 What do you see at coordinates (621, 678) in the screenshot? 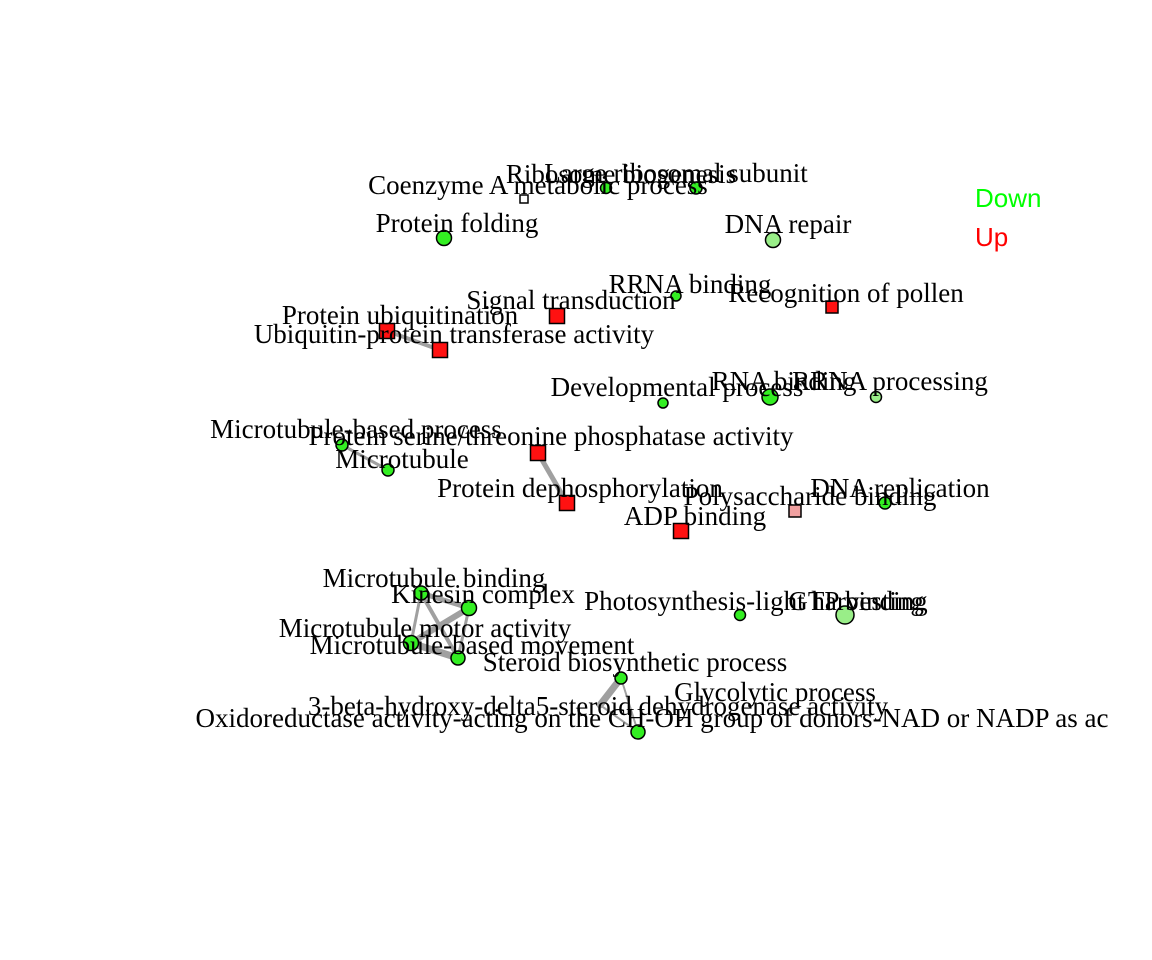
I see `node-steroid` at bounding box center [621, 678].